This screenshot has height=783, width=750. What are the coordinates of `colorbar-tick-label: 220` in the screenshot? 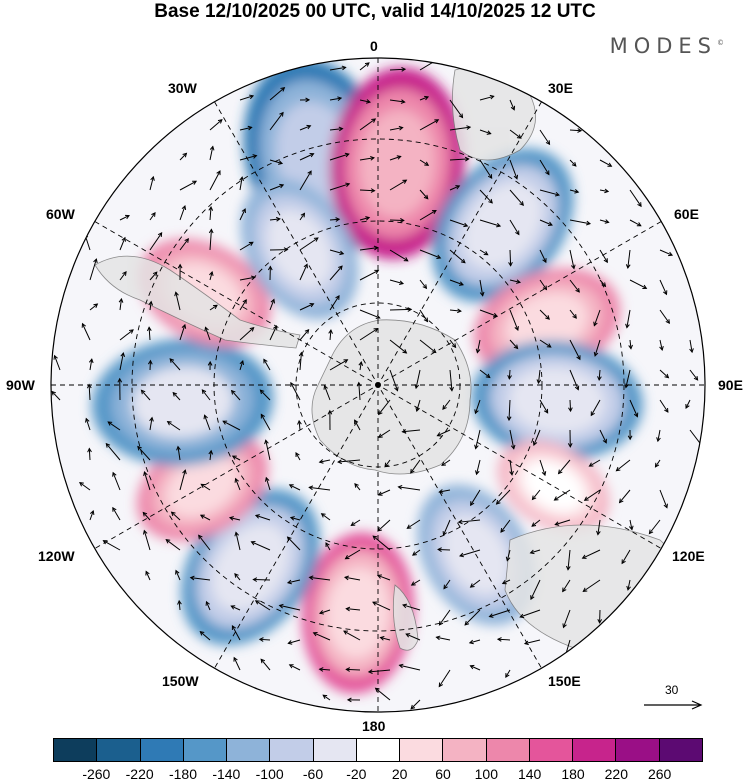 It's located at (616, 774).